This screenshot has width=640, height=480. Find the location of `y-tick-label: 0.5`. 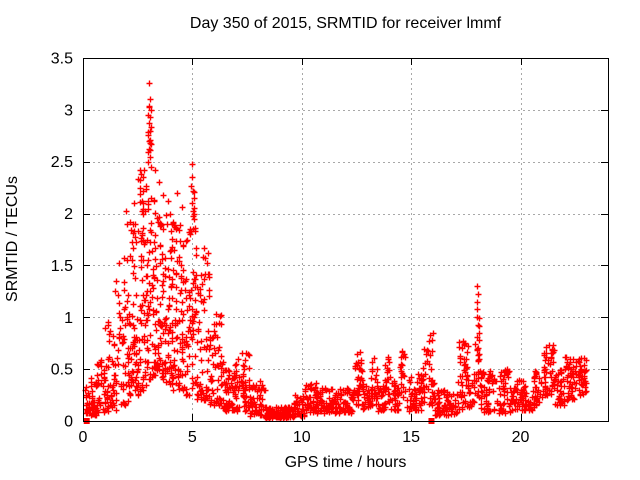

y-tick-label: 0.5 is located at coordinates (62, 370).